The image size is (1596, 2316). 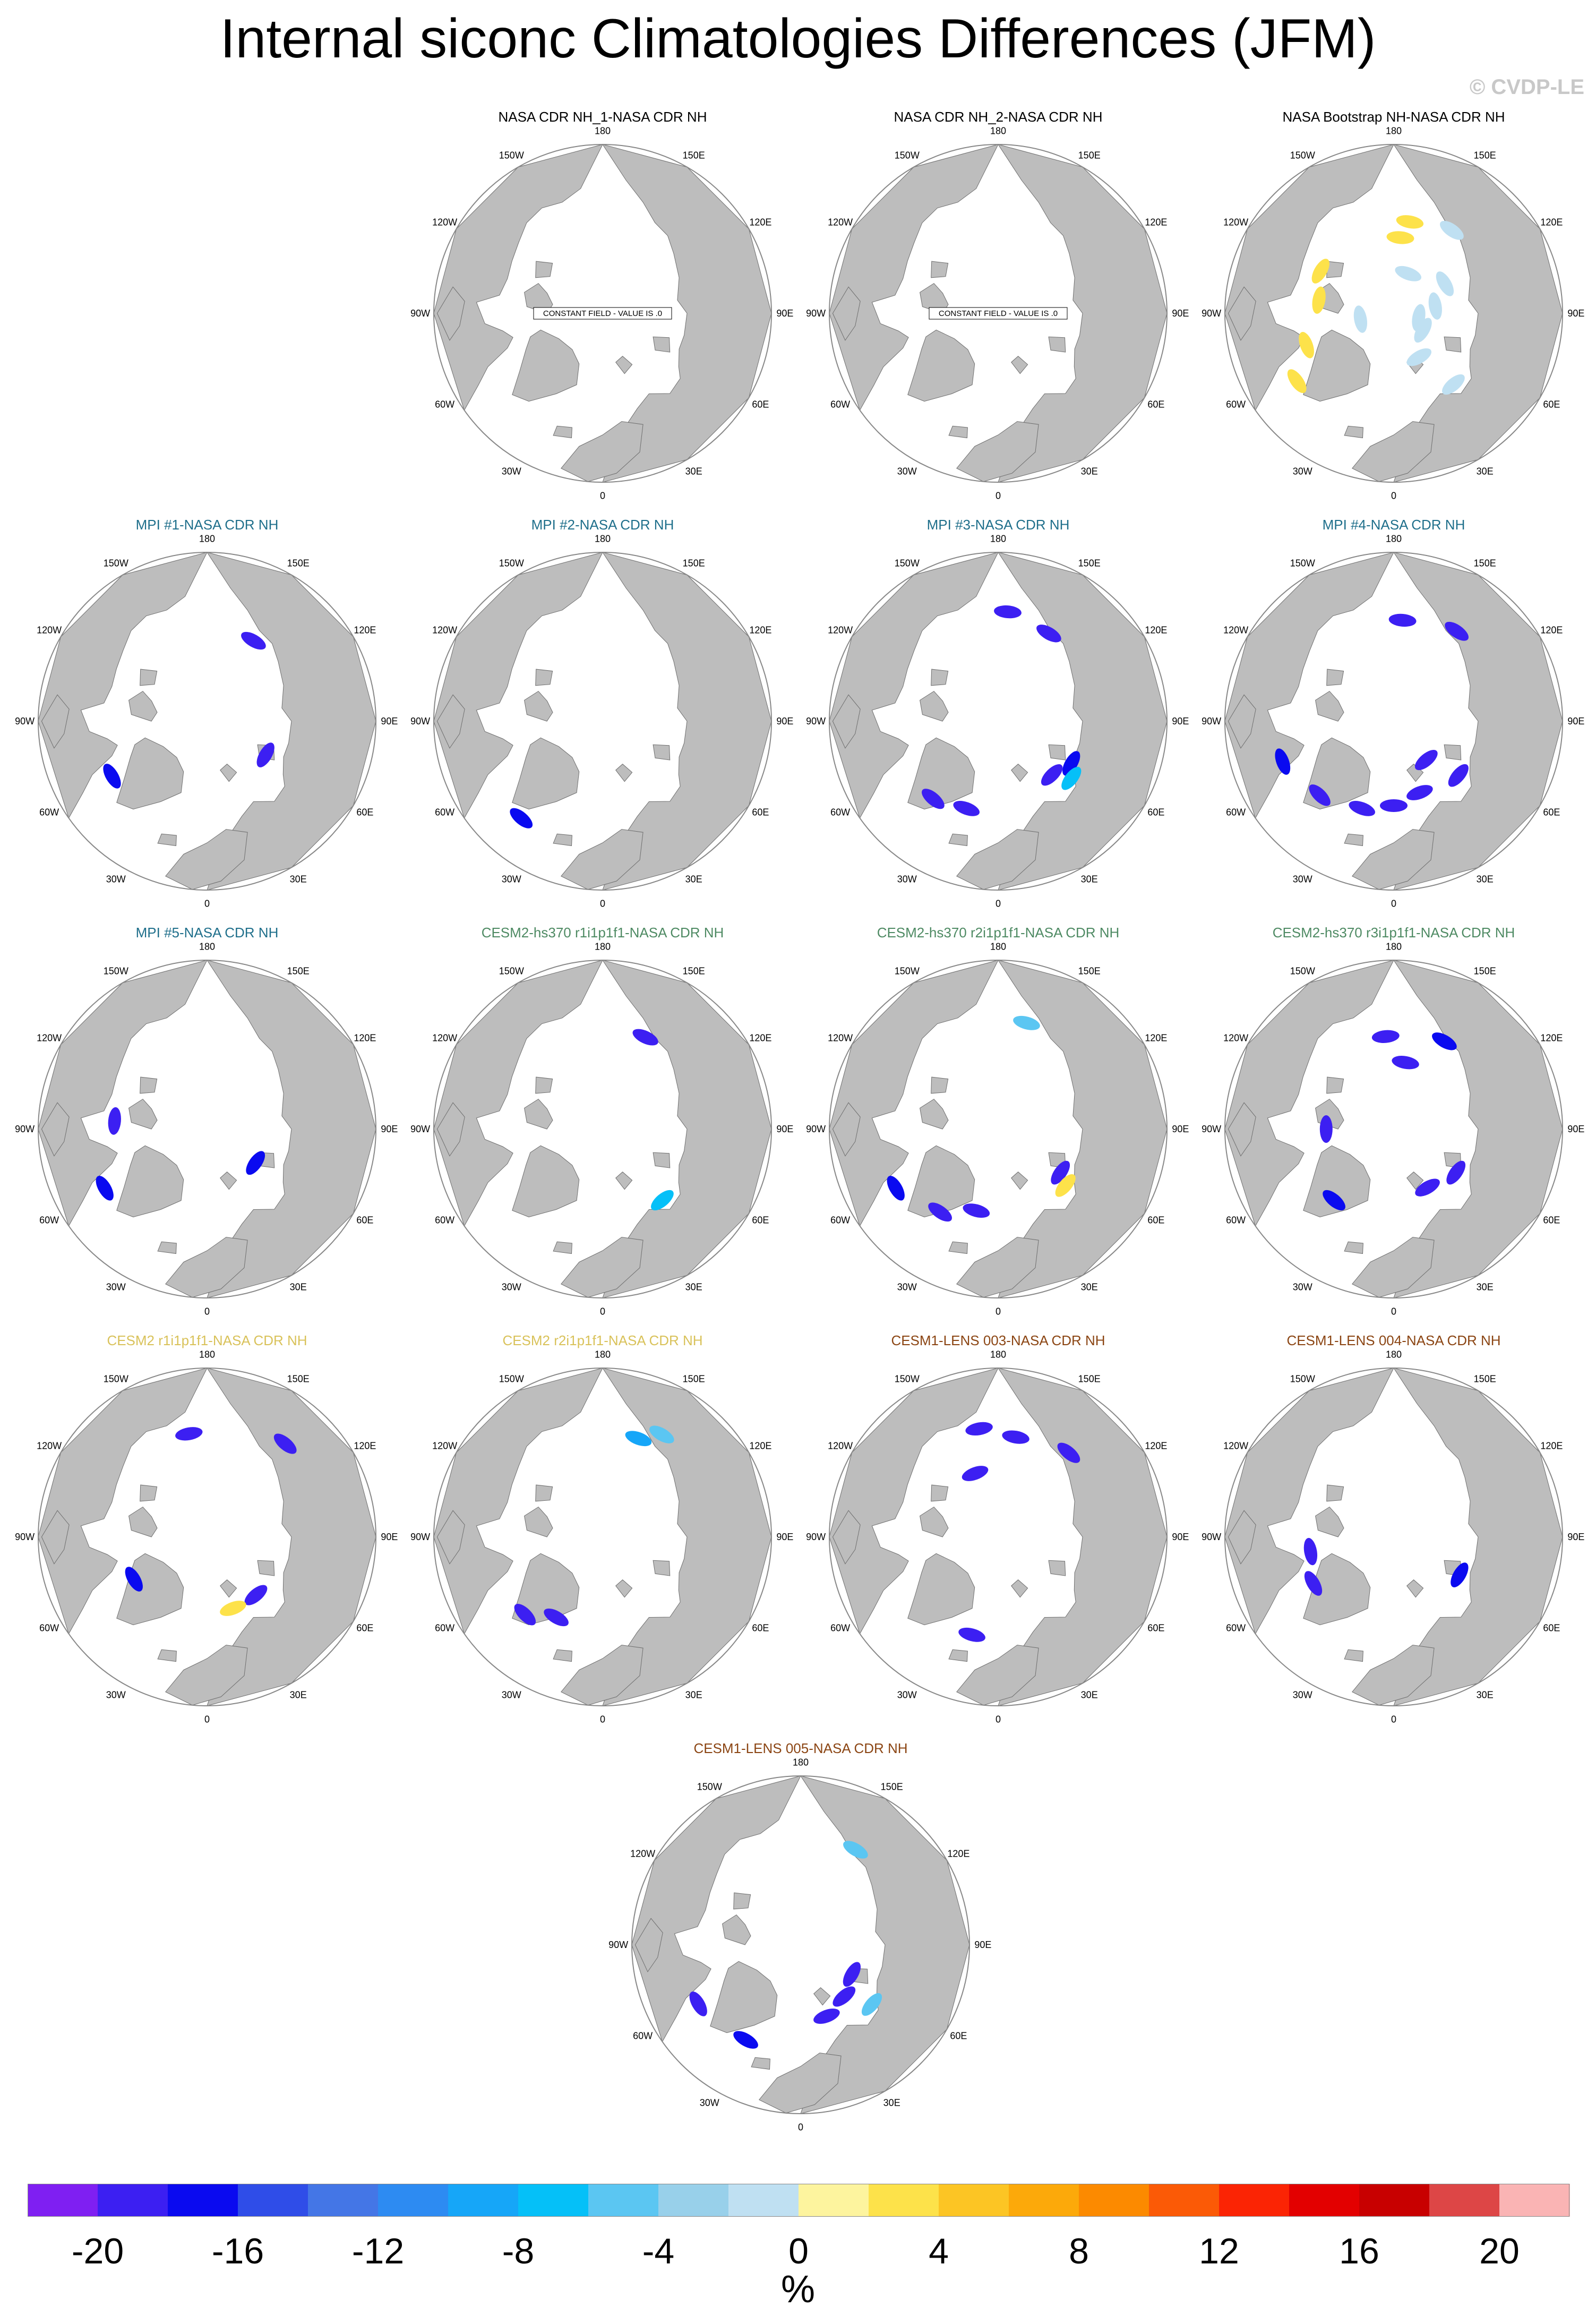 I want to click on constant-field-box, so click(x=998, y=313).